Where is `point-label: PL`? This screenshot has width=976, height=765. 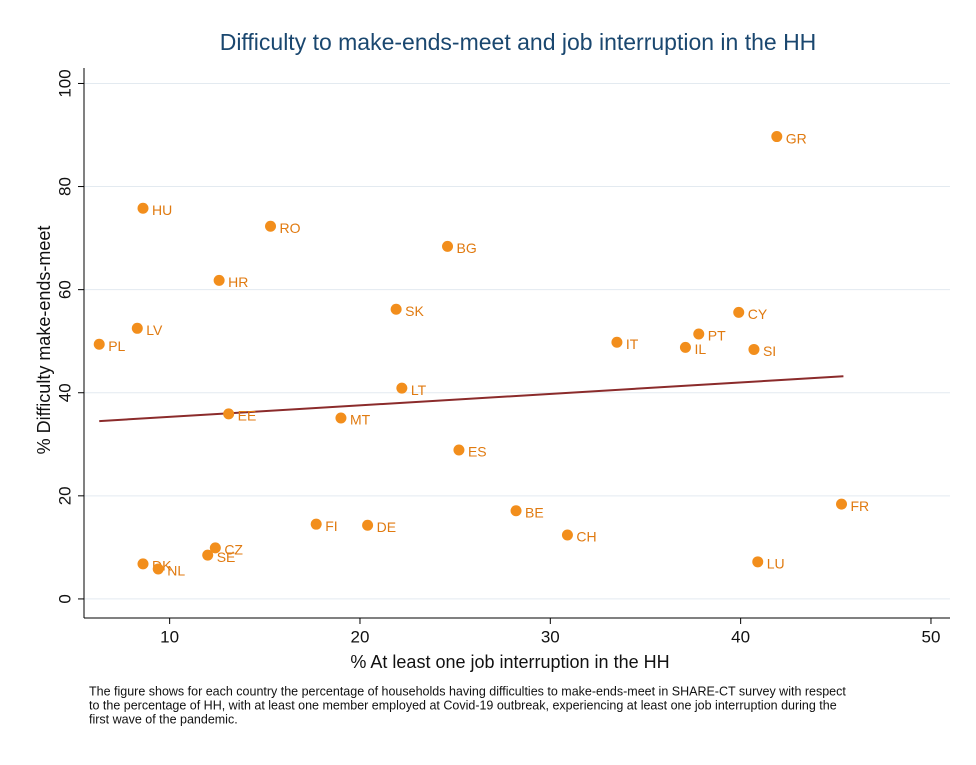 point-label: PL is located at coordinates (116, 346).